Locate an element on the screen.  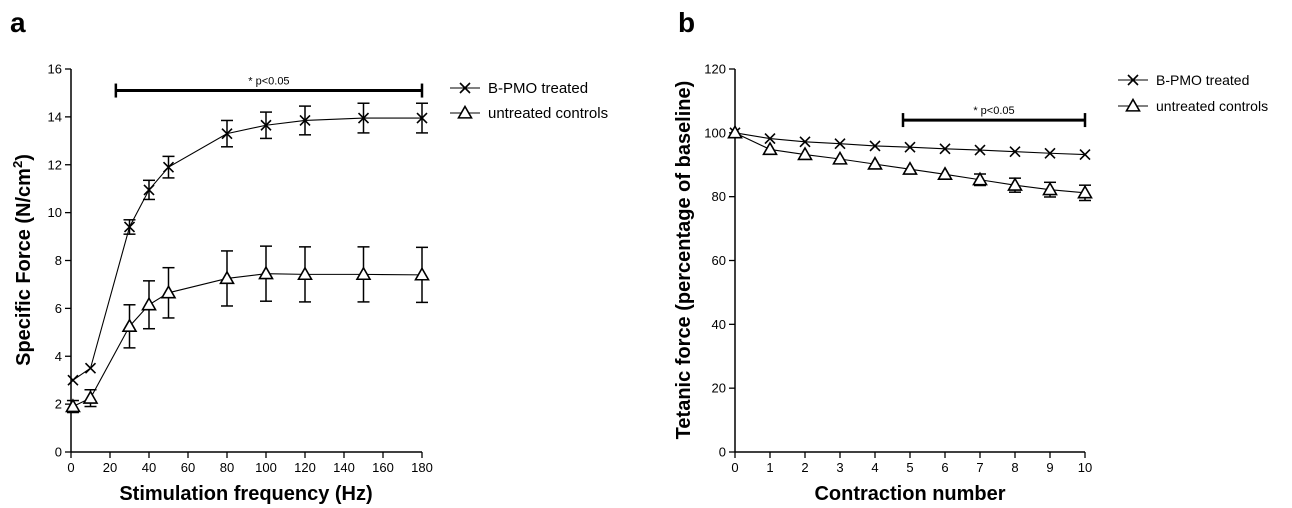
y-tick-label: 10 is located at coordinates (55, 212).